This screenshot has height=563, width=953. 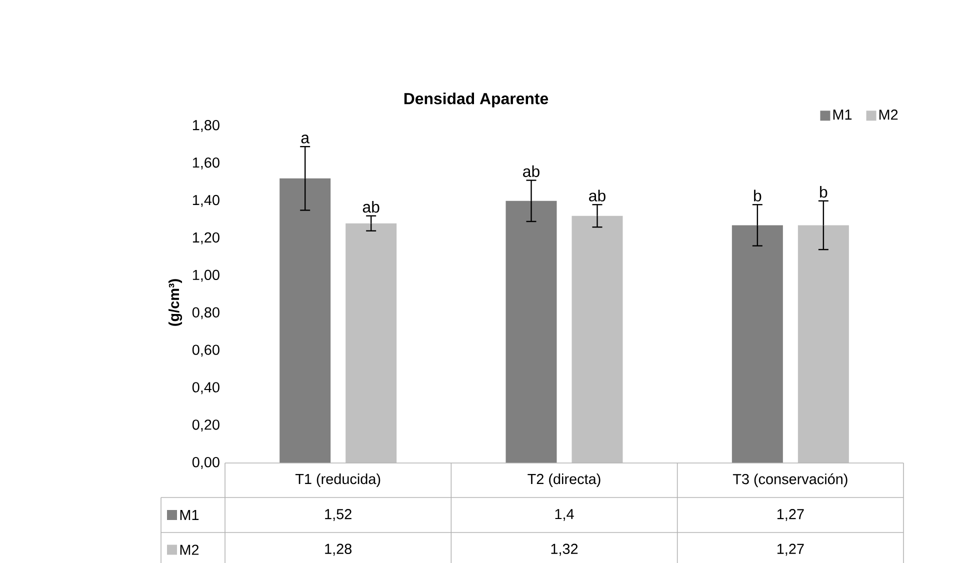 What do you see at coordinates (206, 426) in the screenshot?
I see `y-tick-label: 0,20` at bounding box center [206, 426].